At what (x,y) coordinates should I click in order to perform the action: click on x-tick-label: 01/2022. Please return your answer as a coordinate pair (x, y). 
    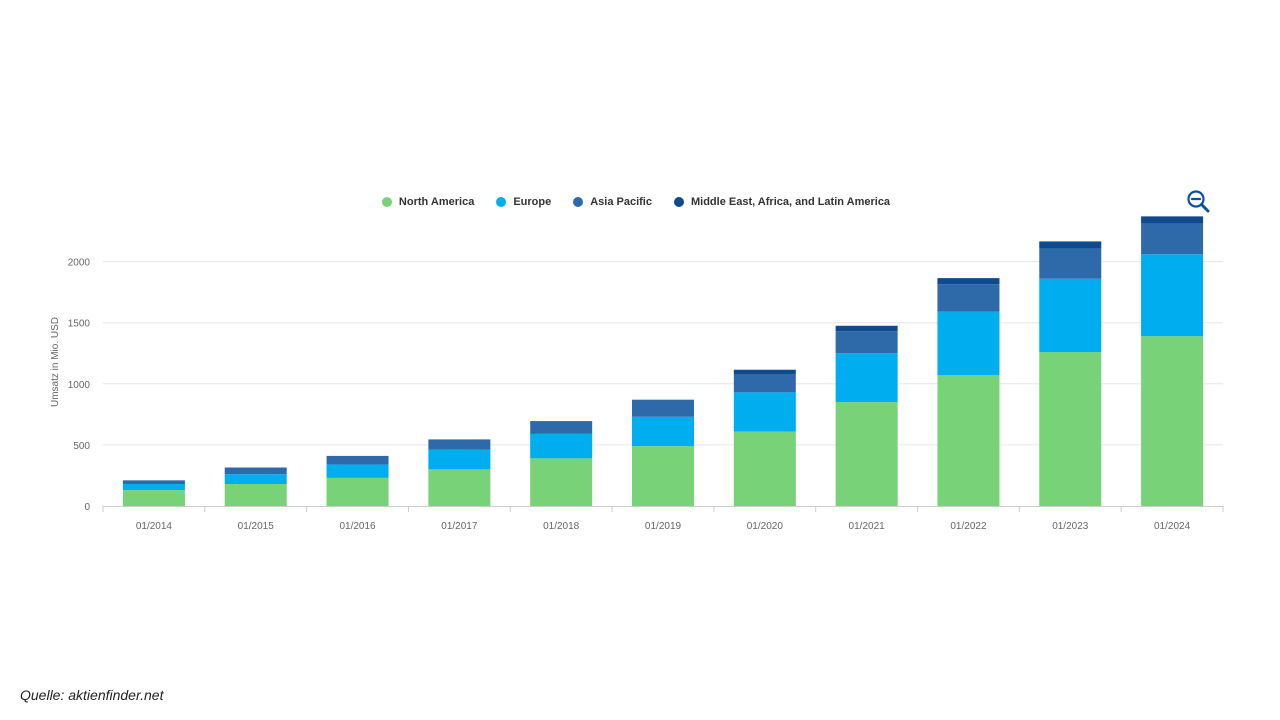
    Looking at the image, I should click on (968, 526).